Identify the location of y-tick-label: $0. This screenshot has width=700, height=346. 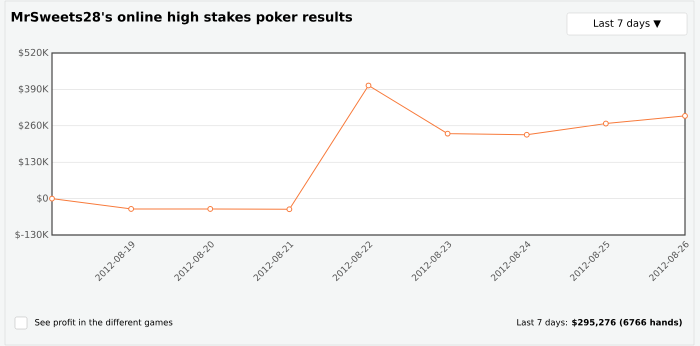
(42, 198).